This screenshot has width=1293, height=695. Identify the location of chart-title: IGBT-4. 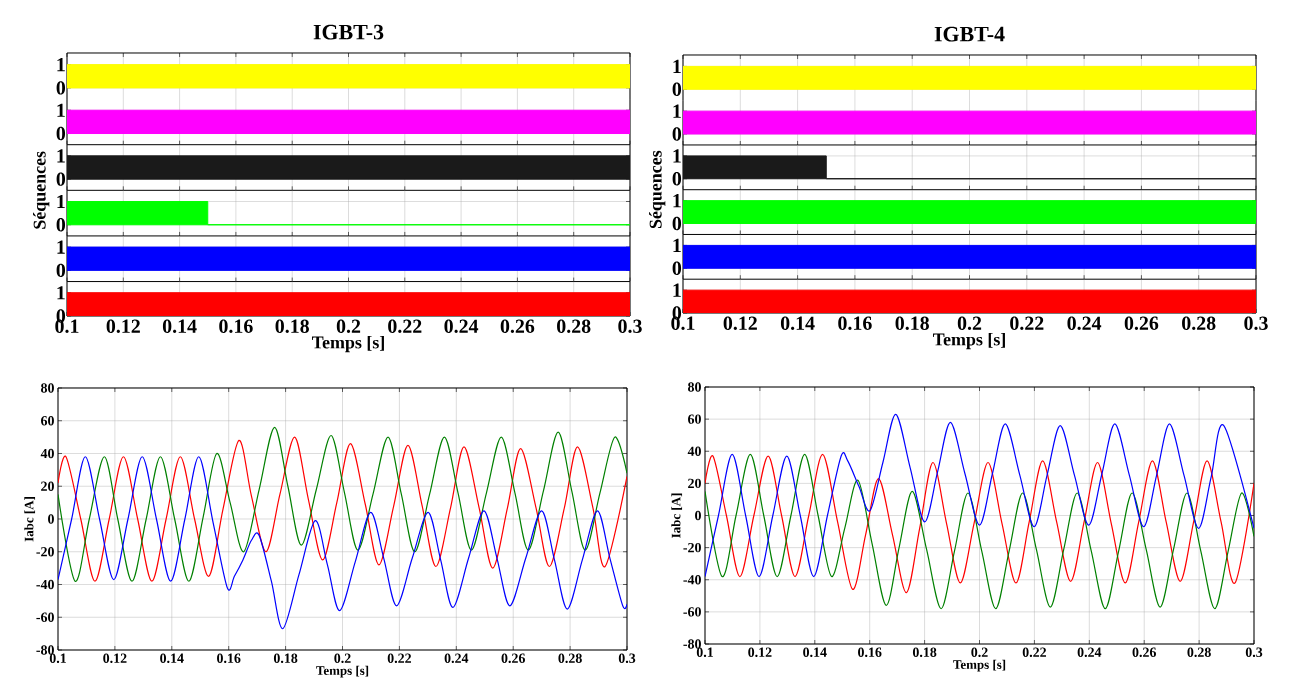
(969, 34).